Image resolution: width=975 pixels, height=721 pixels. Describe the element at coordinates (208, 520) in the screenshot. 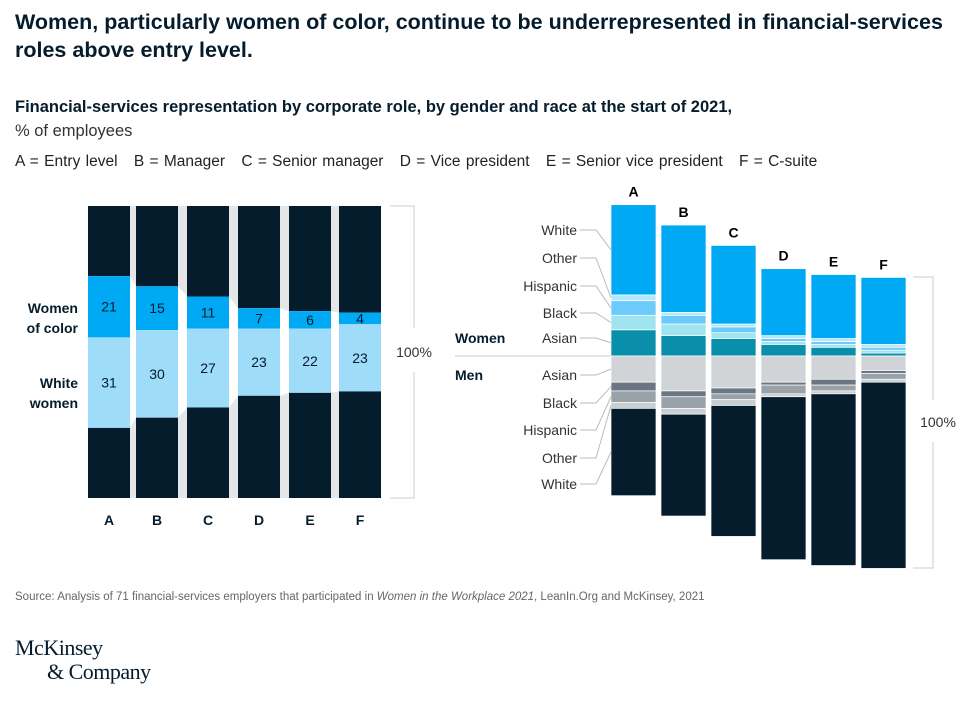

I see `x-tick-label: C` at that location.